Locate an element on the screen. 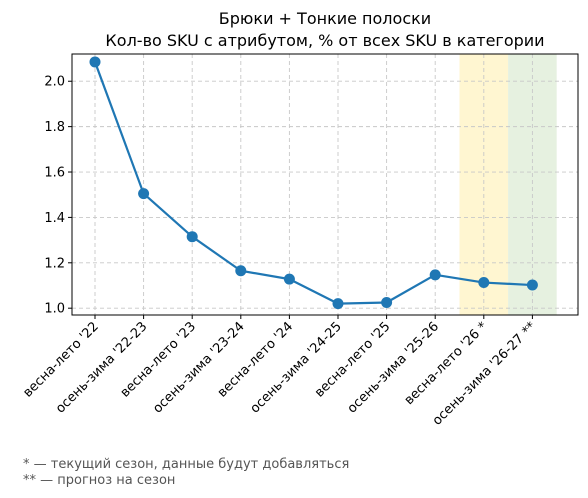  y-tick-label: 1.4 is located at coordinates (54, 218).